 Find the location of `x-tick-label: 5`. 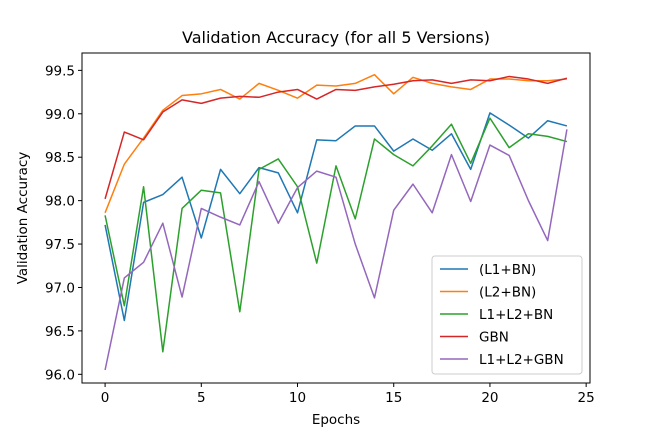

x-tick-label: 5 is located at coordinates (201, 398).